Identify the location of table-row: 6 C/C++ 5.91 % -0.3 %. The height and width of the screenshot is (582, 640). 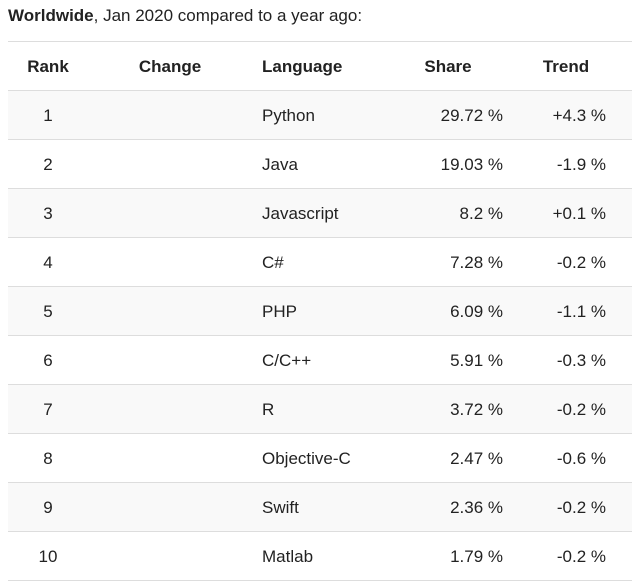
(320, 360).